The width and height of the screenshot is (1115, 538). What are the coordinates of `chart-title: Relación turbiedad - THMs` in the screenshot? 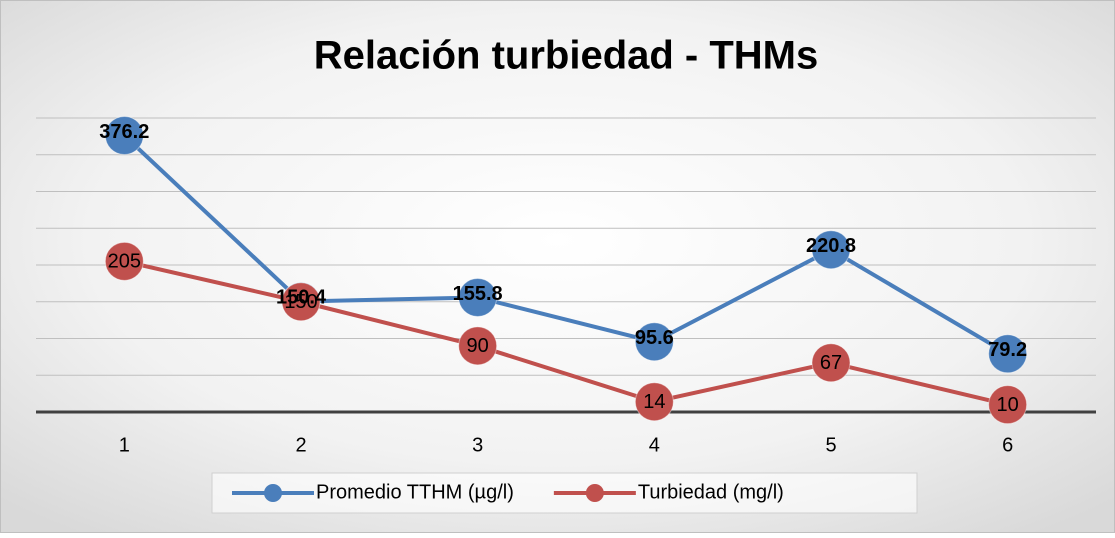 It's located at (566, 56).